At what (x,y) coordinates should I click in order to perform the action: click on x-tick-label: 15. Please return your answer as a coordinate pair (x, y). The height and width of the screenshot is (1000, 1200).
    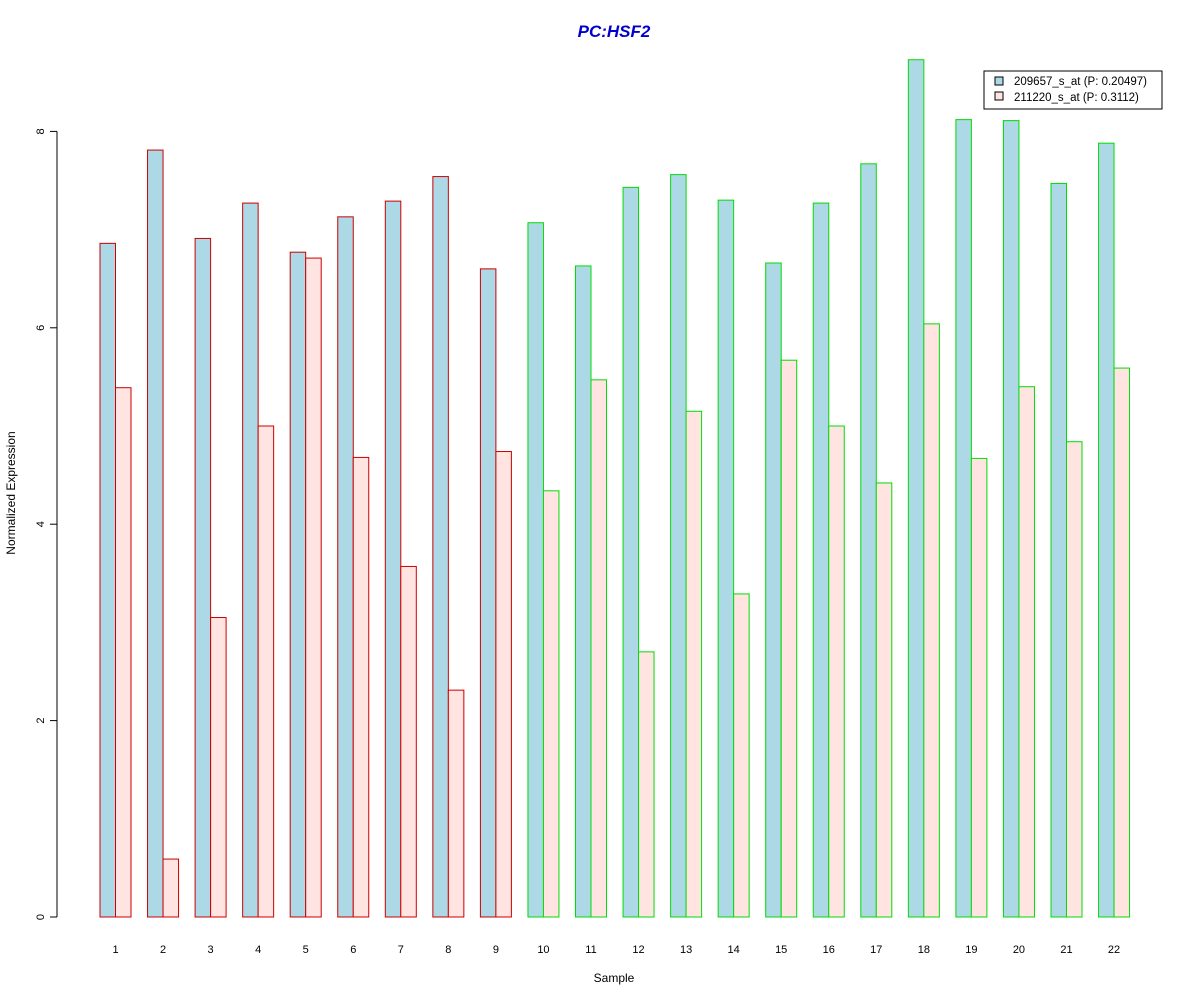
    Looking at the image, I should click on (781, 950).